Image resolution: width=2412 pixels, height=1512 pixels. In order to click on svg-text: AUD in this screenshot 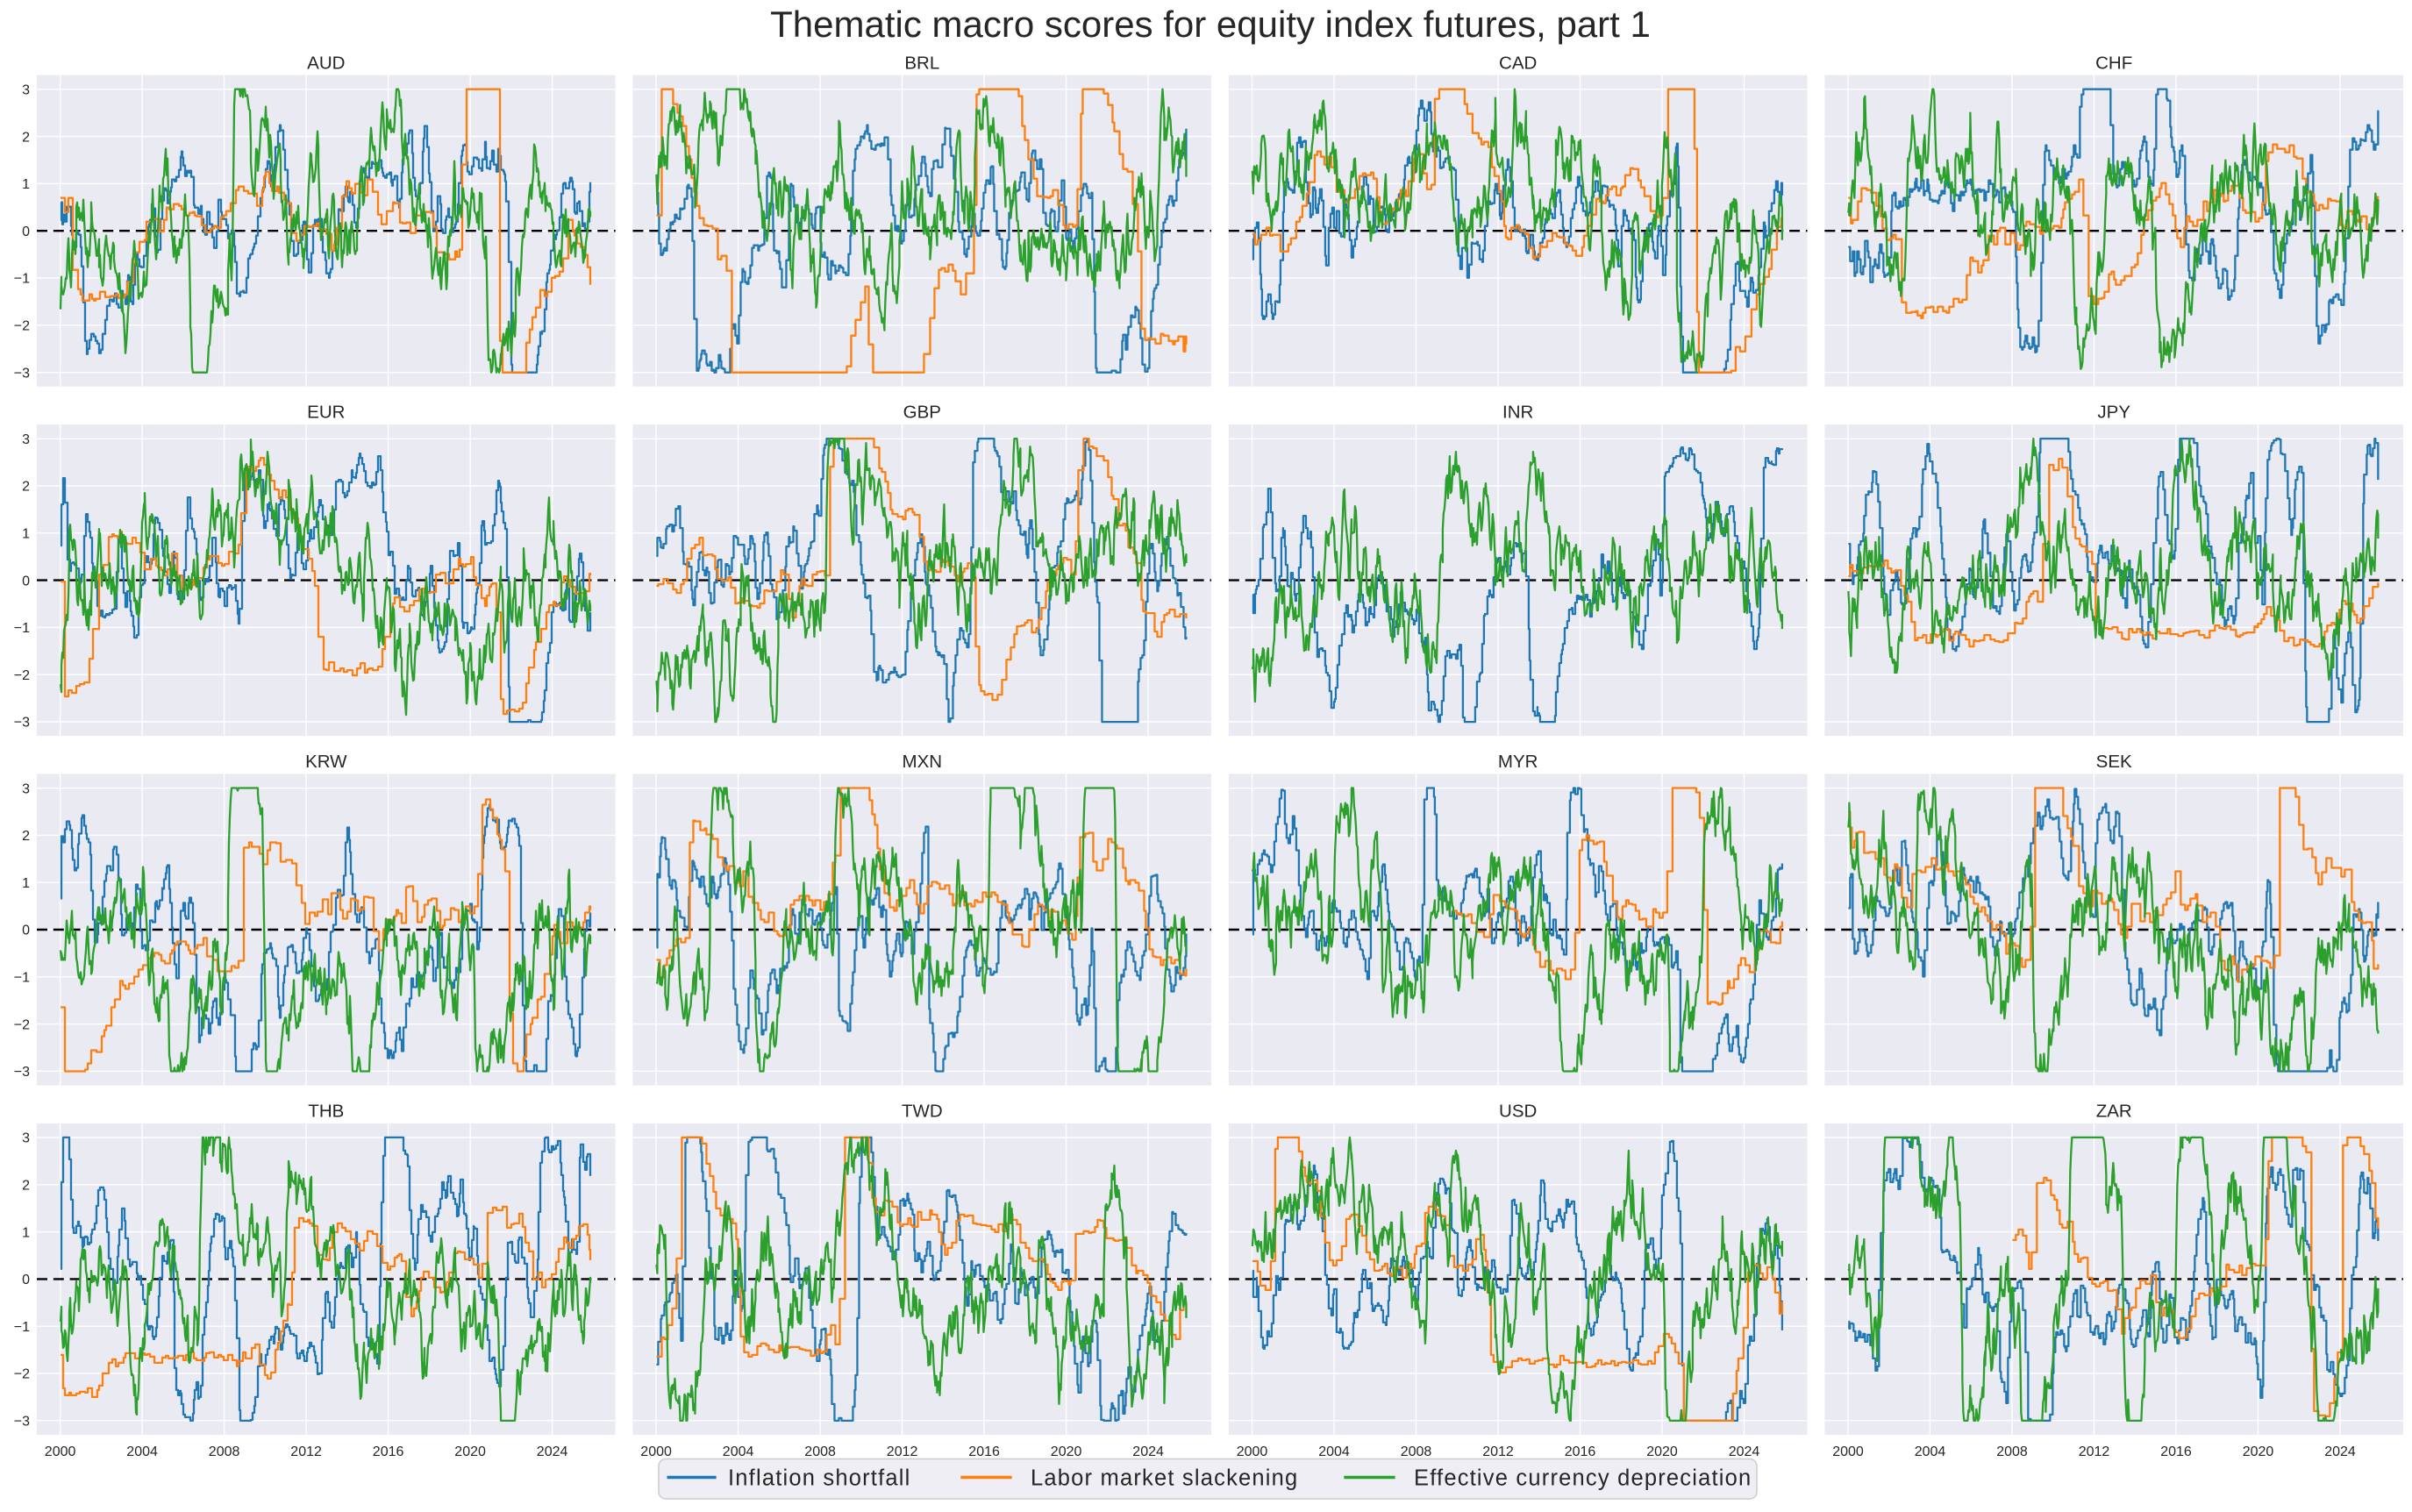, I will do `click(326, 63)`.